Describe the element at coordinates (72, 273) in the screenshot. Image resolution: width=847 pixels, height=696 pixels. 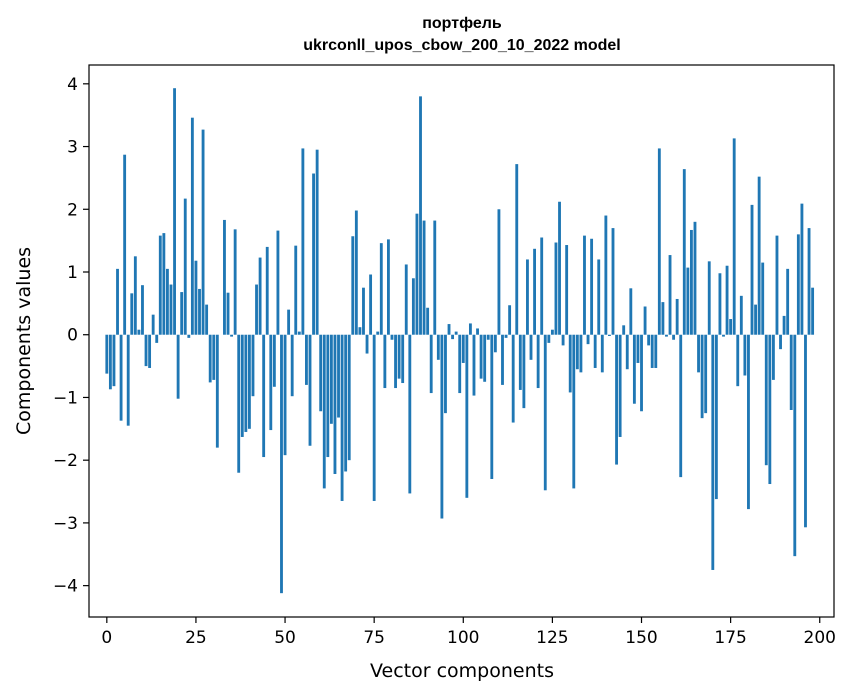
I see `y-tick-label: 1` at that location.